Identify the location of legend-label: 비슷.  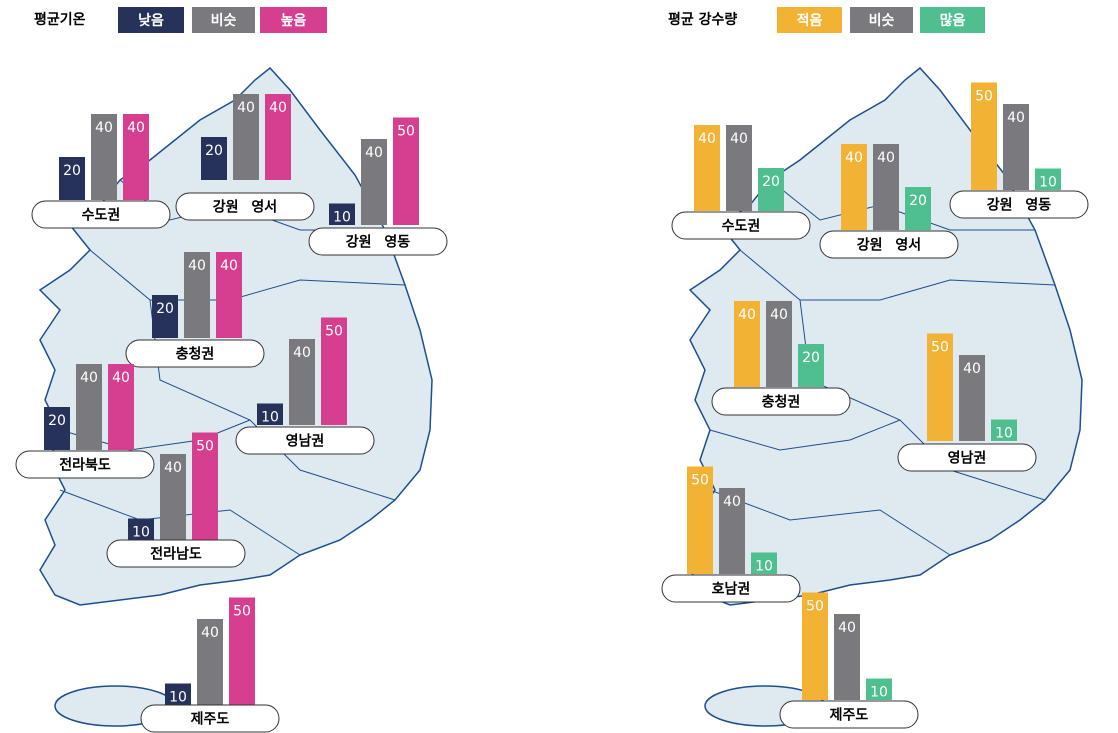
(224, 21).